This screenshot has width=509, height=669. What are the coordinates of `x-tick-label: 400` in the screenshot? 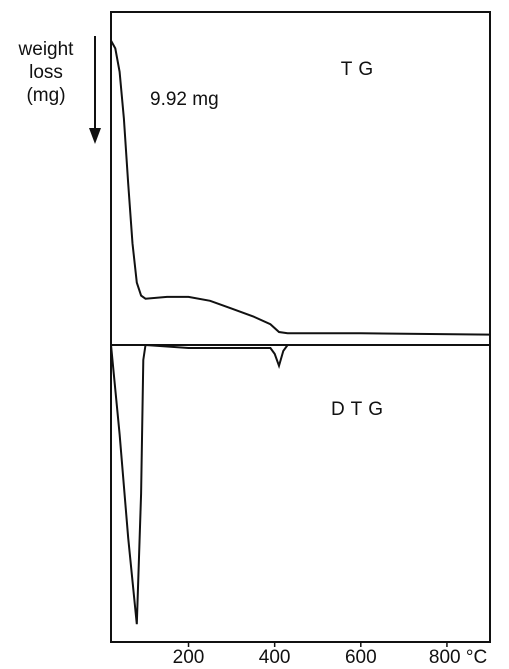 It's located at (275, 657).